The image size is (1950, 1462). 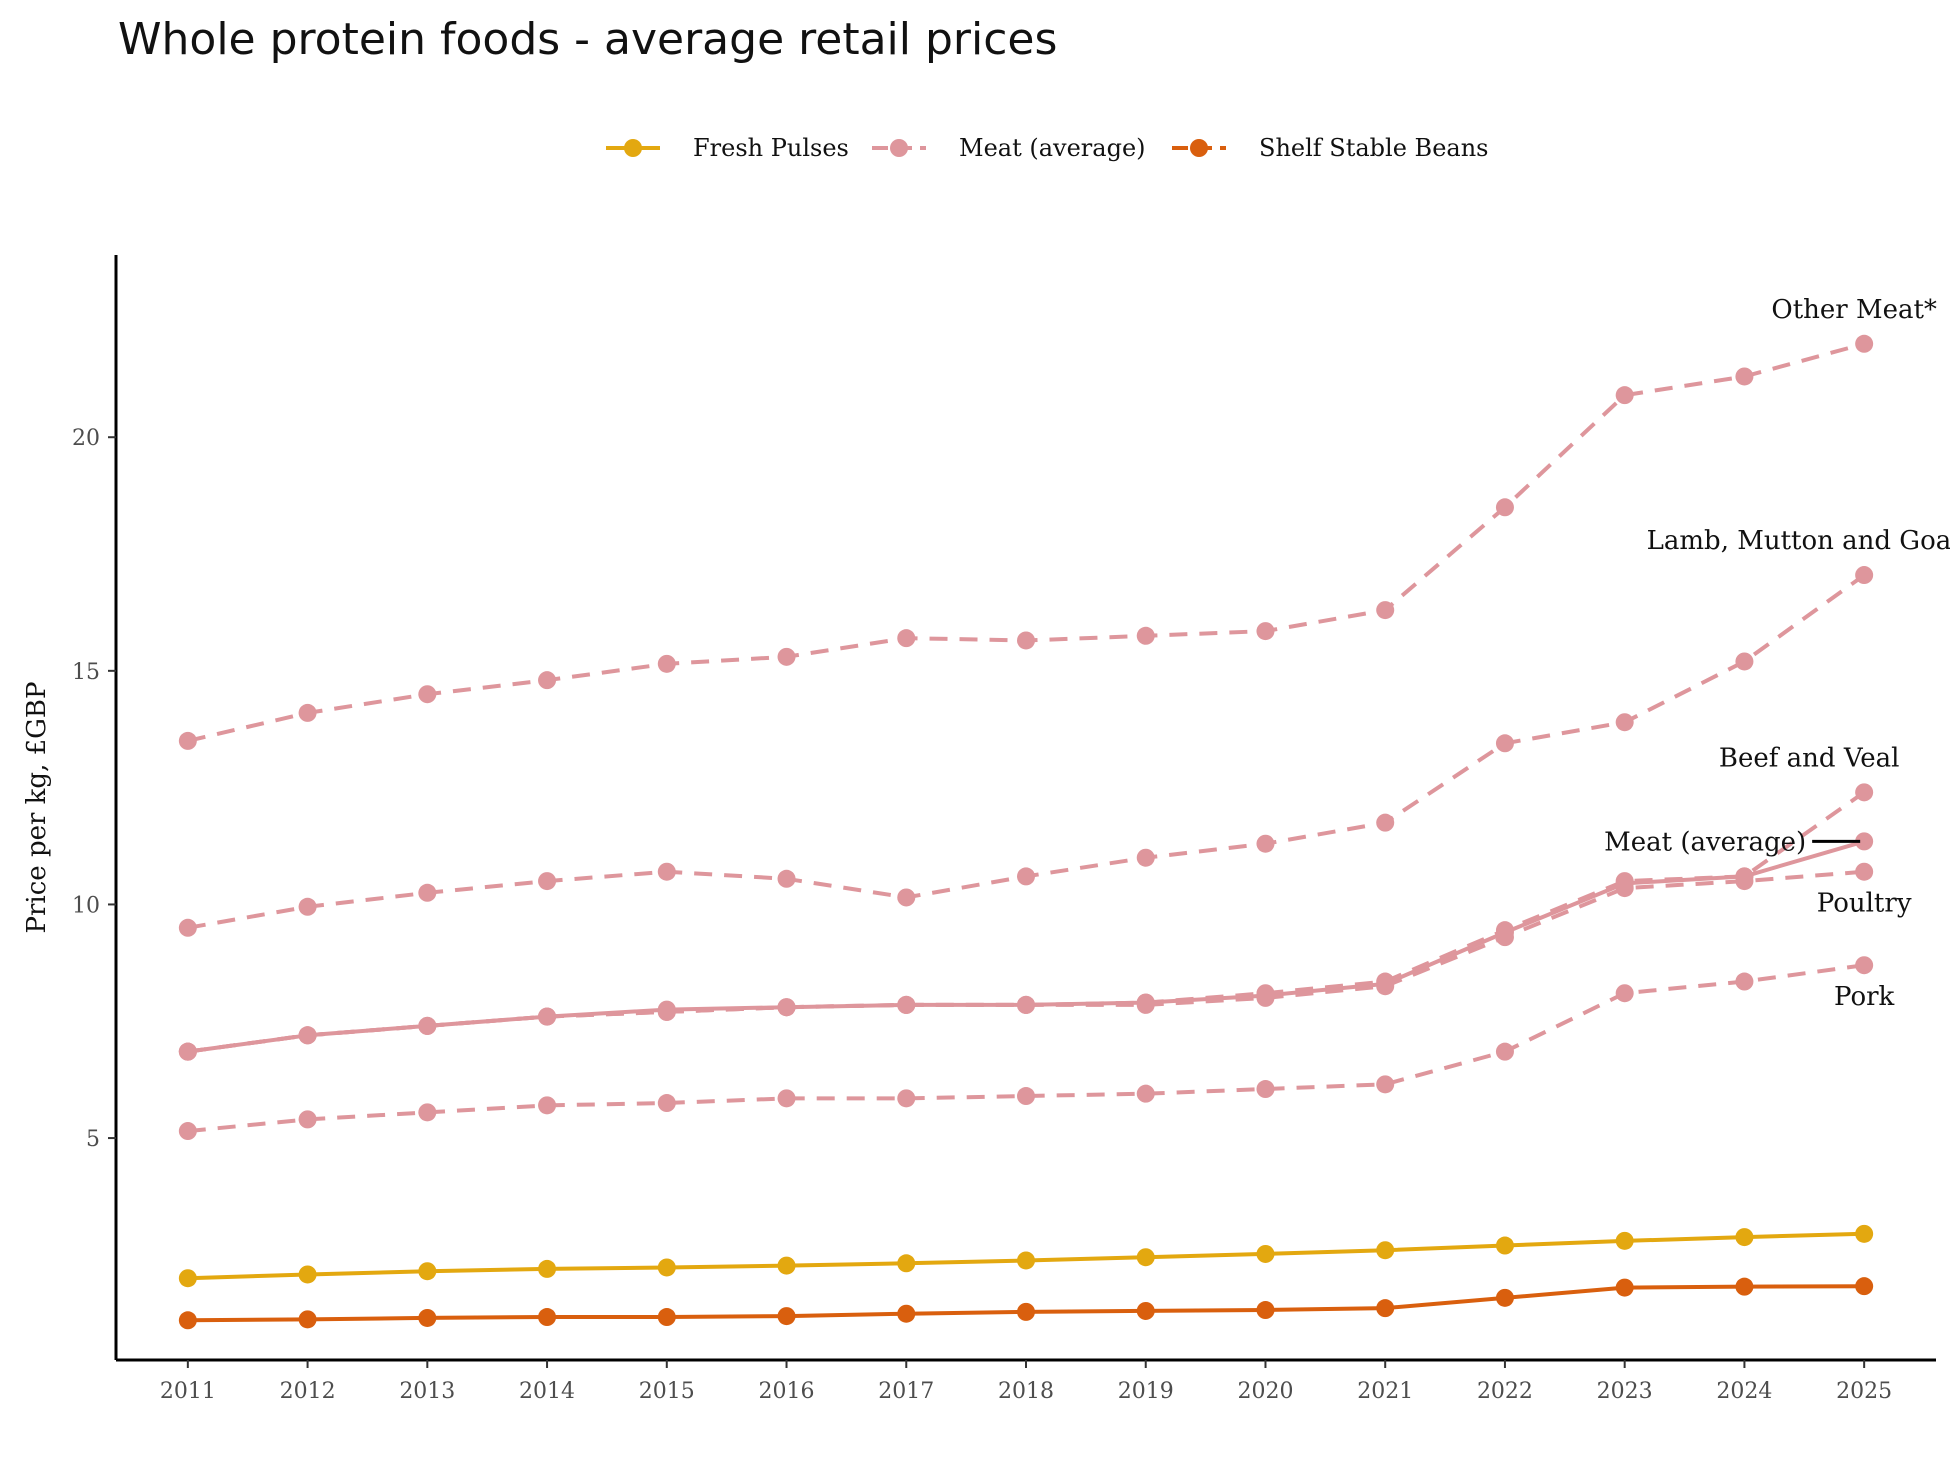 I want to click on x-tick-label: 2016, so click(x=787, y=1391).